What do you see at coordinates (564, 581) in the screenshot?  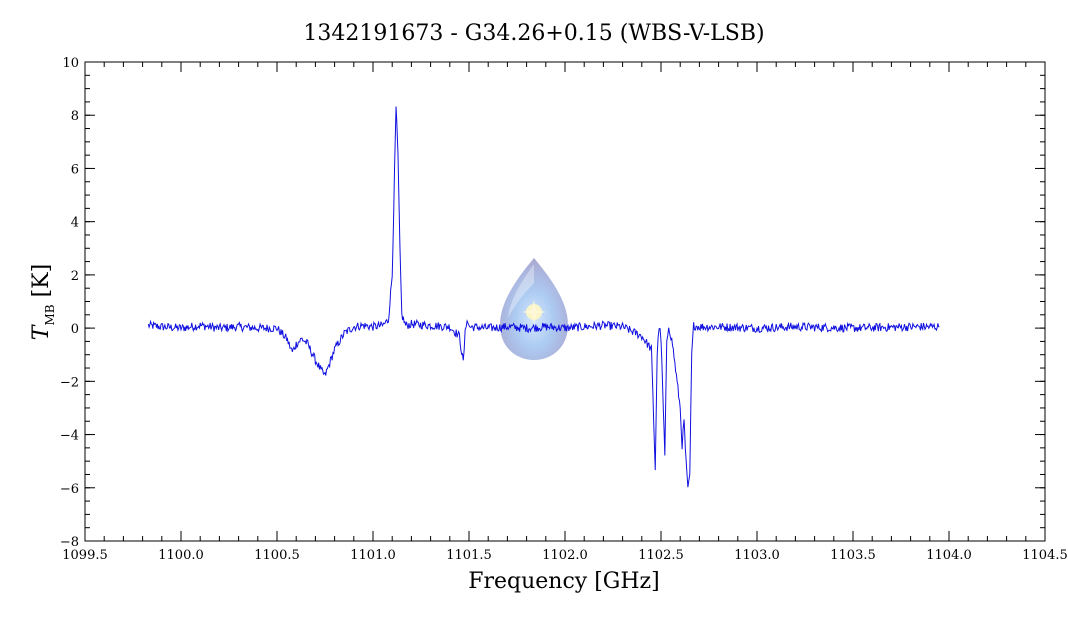 I see `x-axis-label: Frequency [GHz]` at bounding box center [564, 581].